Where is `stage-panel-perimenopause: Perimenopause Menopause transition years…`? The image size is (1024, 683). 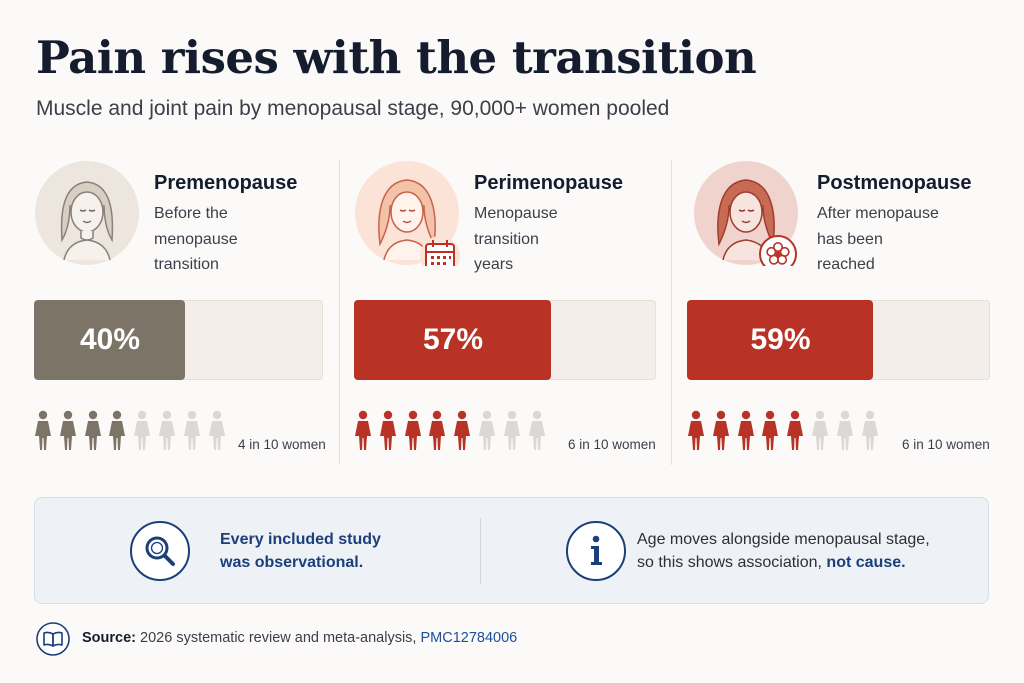
stage-panel-perimenopause: Perimenopause Menopause transition years… is located at coordinates (514, 312).